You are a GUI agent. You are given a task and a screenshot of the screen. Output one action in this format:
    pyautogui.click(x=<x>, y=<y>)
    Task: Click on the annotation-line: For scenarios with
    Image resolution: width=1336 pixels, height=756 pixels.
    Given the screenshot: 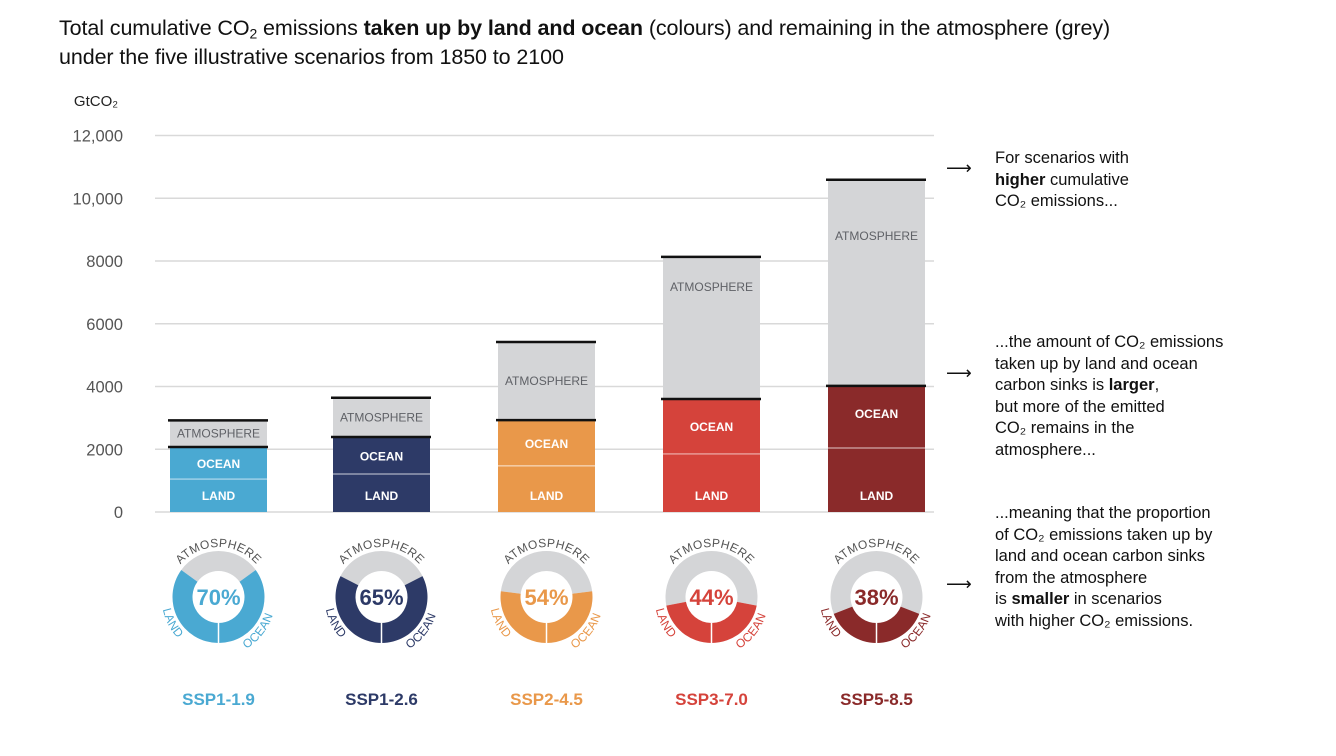 What is the action you would take?
    pyautogui.click(x=1062, y=159)
    